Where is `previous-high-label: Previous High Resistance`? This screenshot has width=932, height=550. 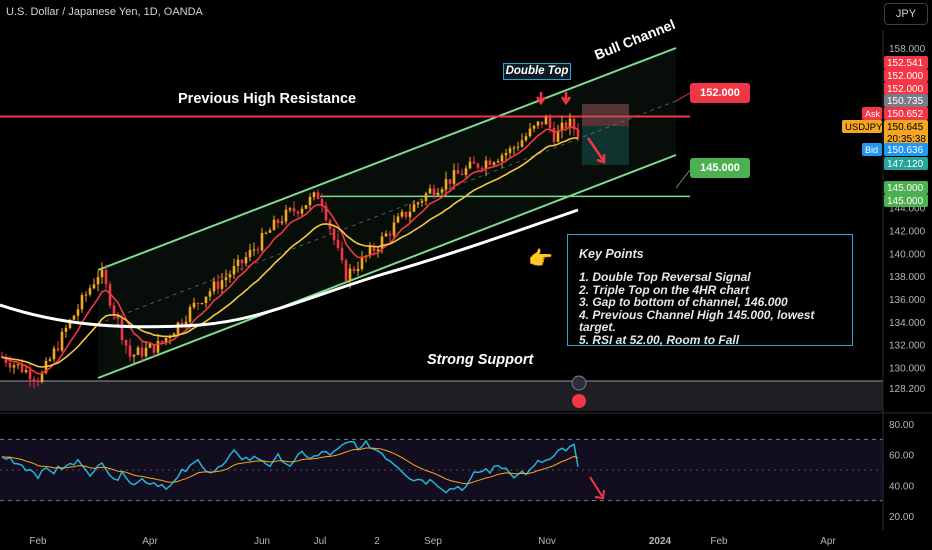 previous-high-label: Previous High Resistance is located at coordinates (267, 99).